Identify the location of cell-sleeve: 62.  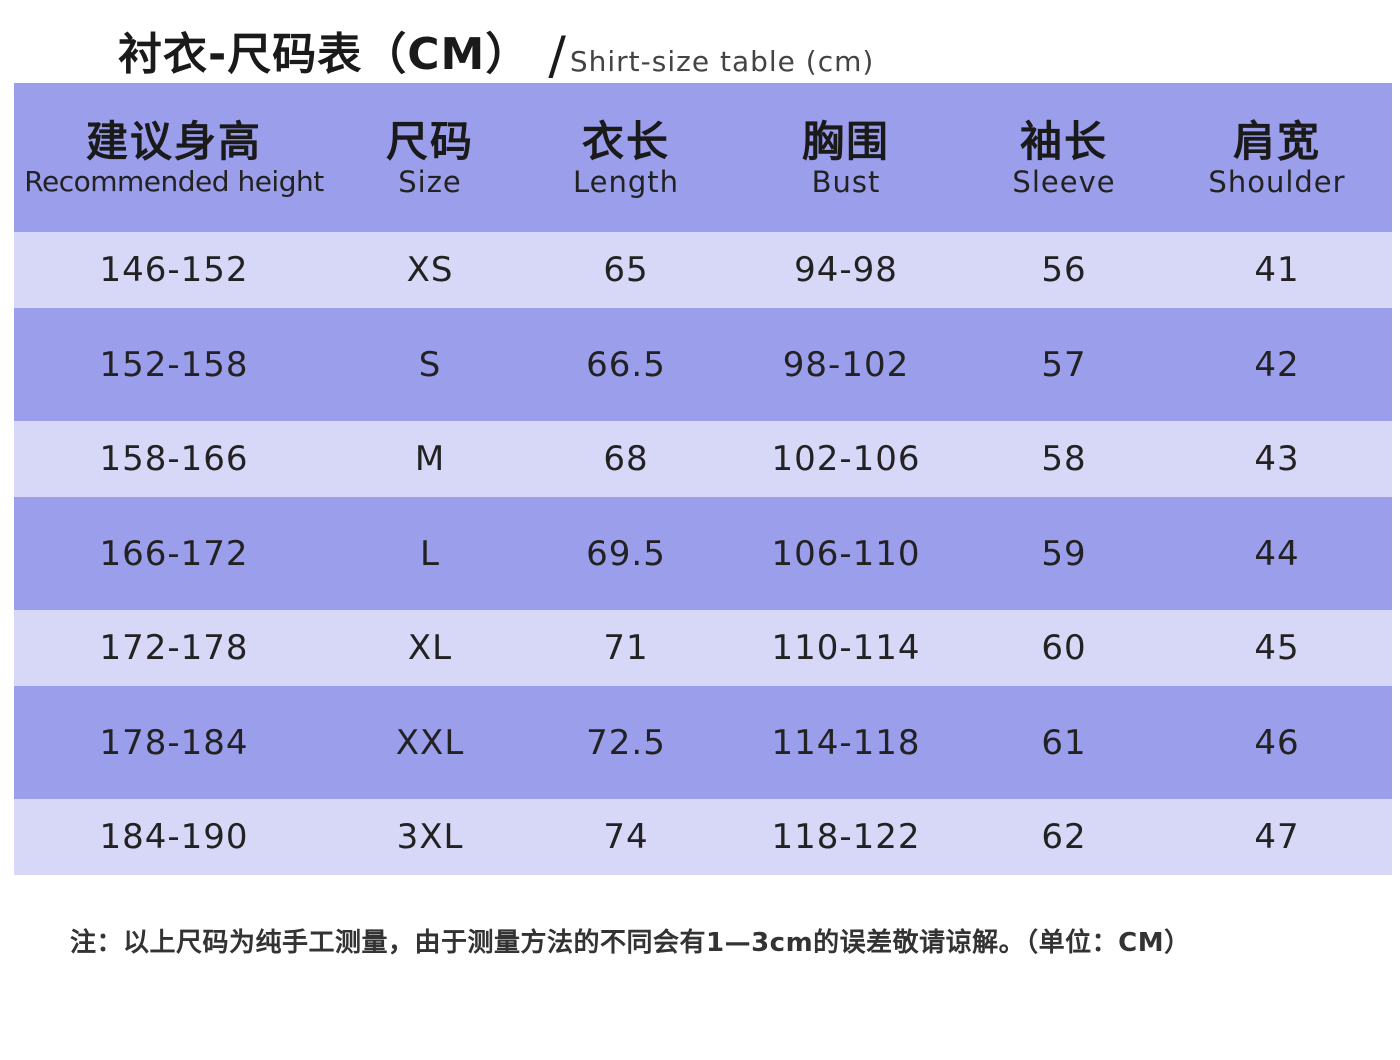
(1064, 837).